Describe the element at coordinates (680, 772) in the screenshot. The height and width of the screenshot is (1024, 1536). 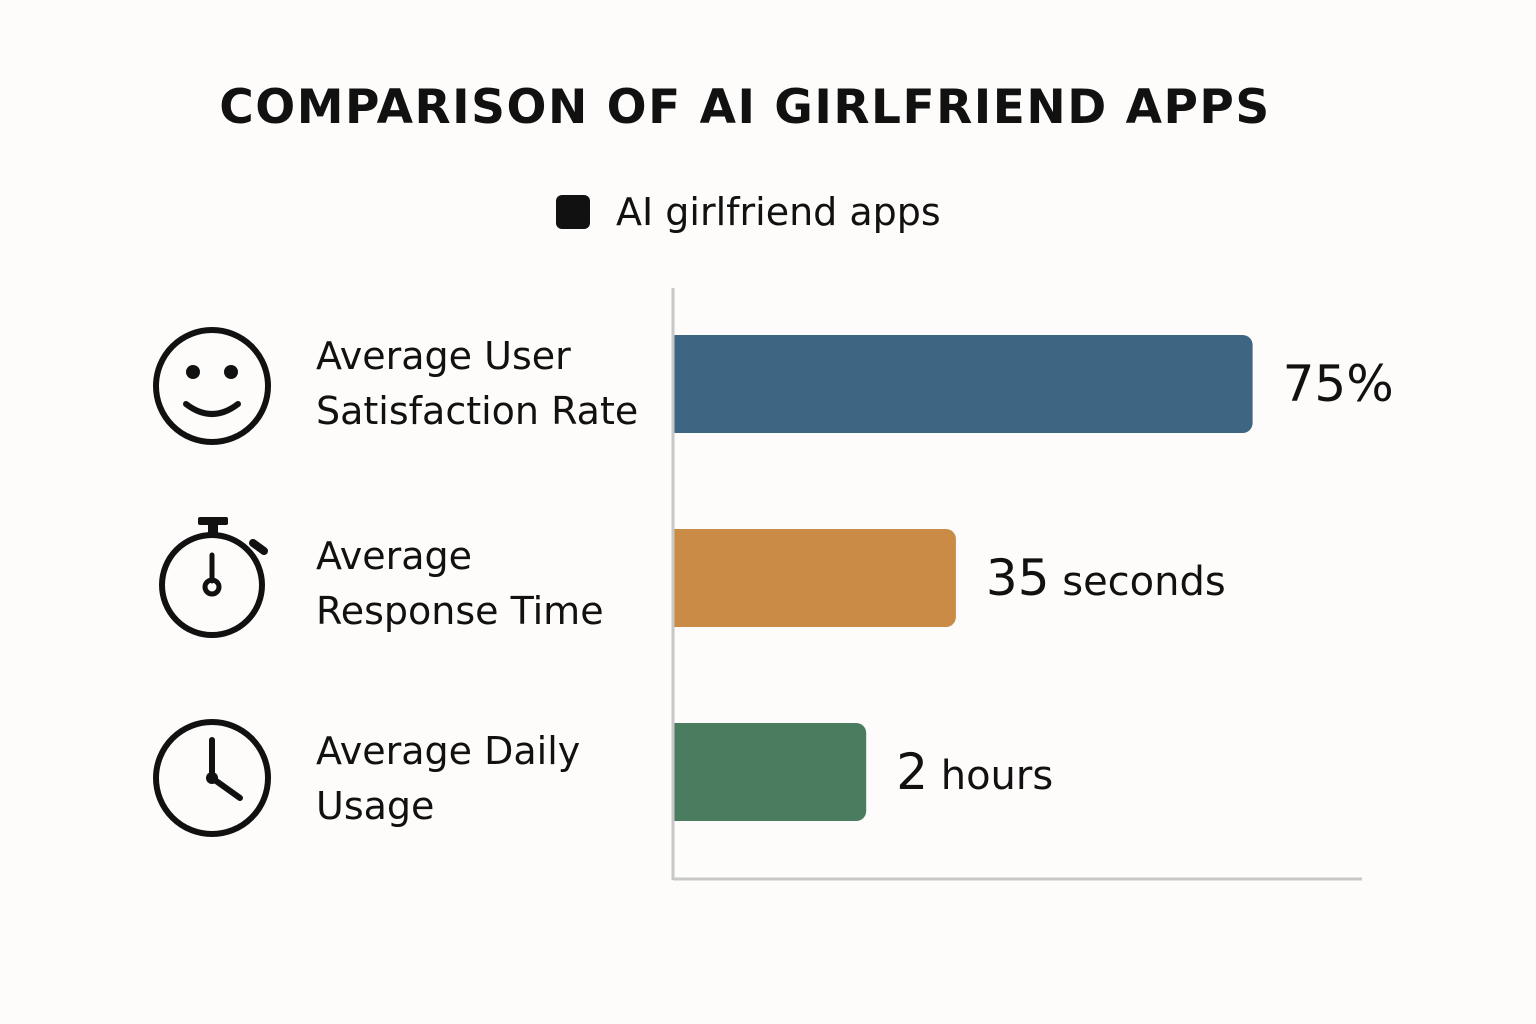
I see `bar-2-edge` at that location.